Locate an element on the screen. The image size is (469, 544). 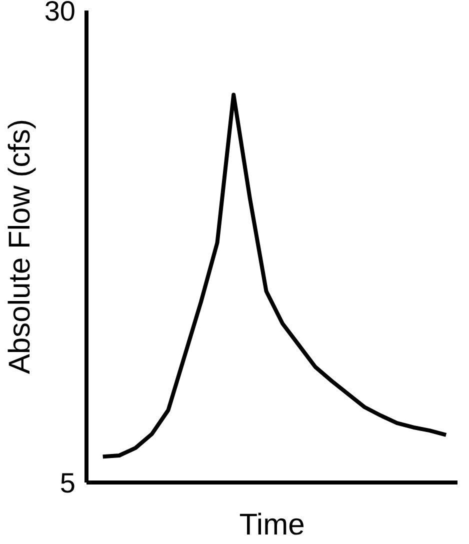
y-tick-label: 30 is located at coordinates (60, 13).